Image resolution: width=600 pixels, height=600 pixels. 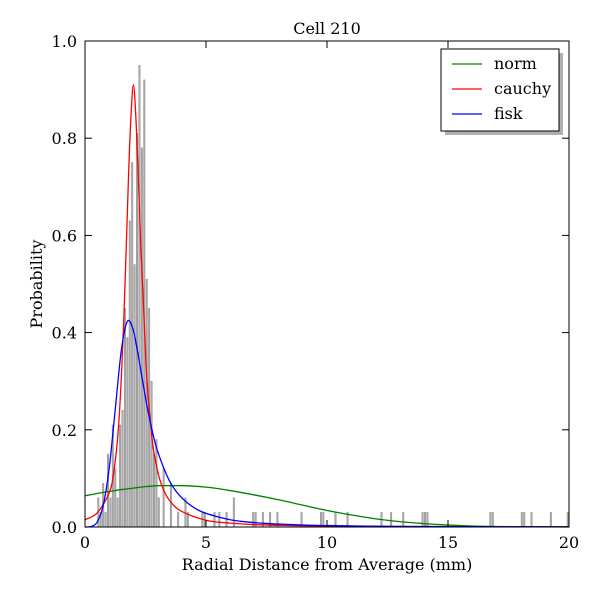 I want to click on x-tick-label: 20, so click(x=569, y=542).